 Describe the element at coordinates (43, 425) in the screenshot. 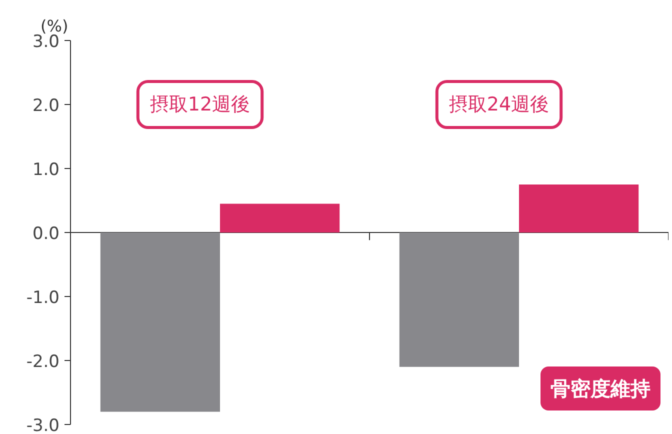

I see `y-tick-label: -3.0` at that location.